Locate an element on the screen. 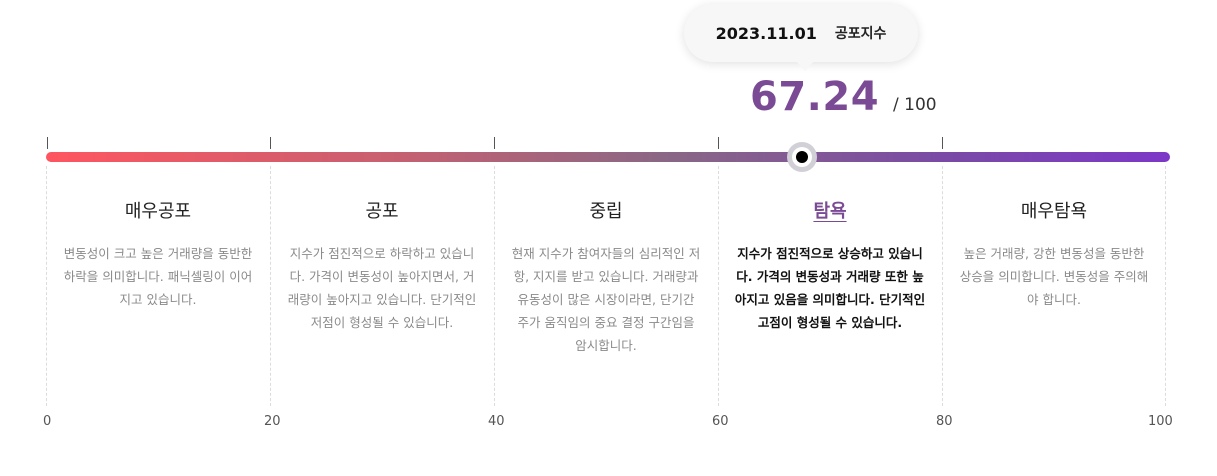 The width and height of the screenshot is (1217, 476). marker-dot is located at coordinates (801, 157).